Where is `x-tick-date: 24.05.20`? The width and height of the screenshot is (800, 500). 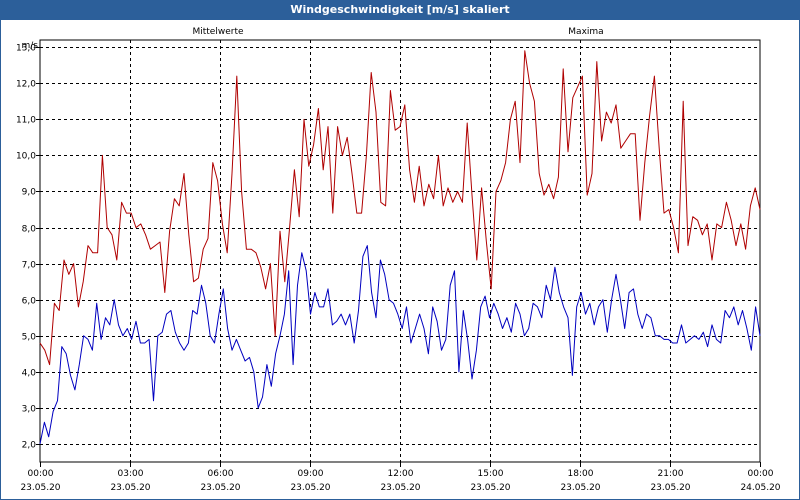
x-tick-date: 24.05.20 is located at coordinates (760, 488).